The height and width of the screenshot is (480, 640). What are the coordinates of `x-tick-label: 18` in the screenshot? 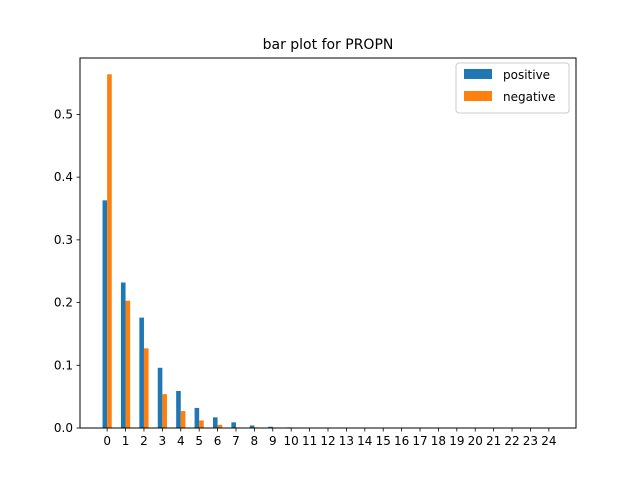 It's located at (438, 441).